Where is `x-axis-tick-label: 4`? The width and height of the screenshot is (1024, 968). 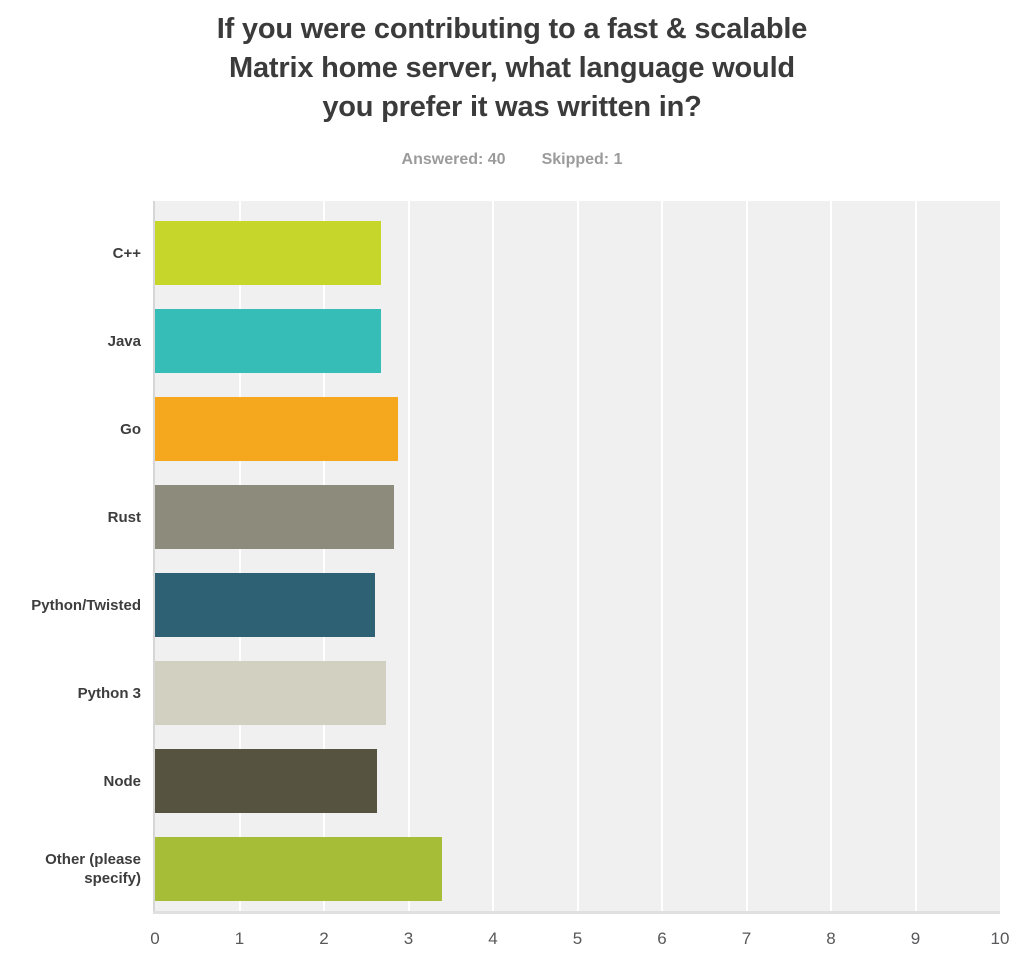 x-axis-tick-label: 4 is located at coordinates (493, 938).